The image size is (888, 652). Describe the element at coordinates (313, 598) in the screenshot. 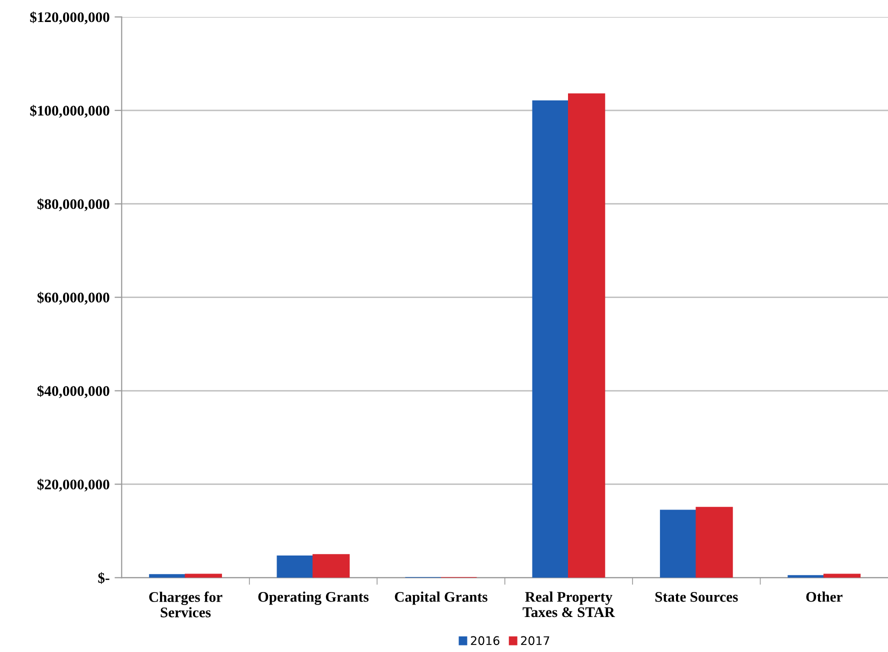

I see `x-tick-label: Operating Grants` at that location.